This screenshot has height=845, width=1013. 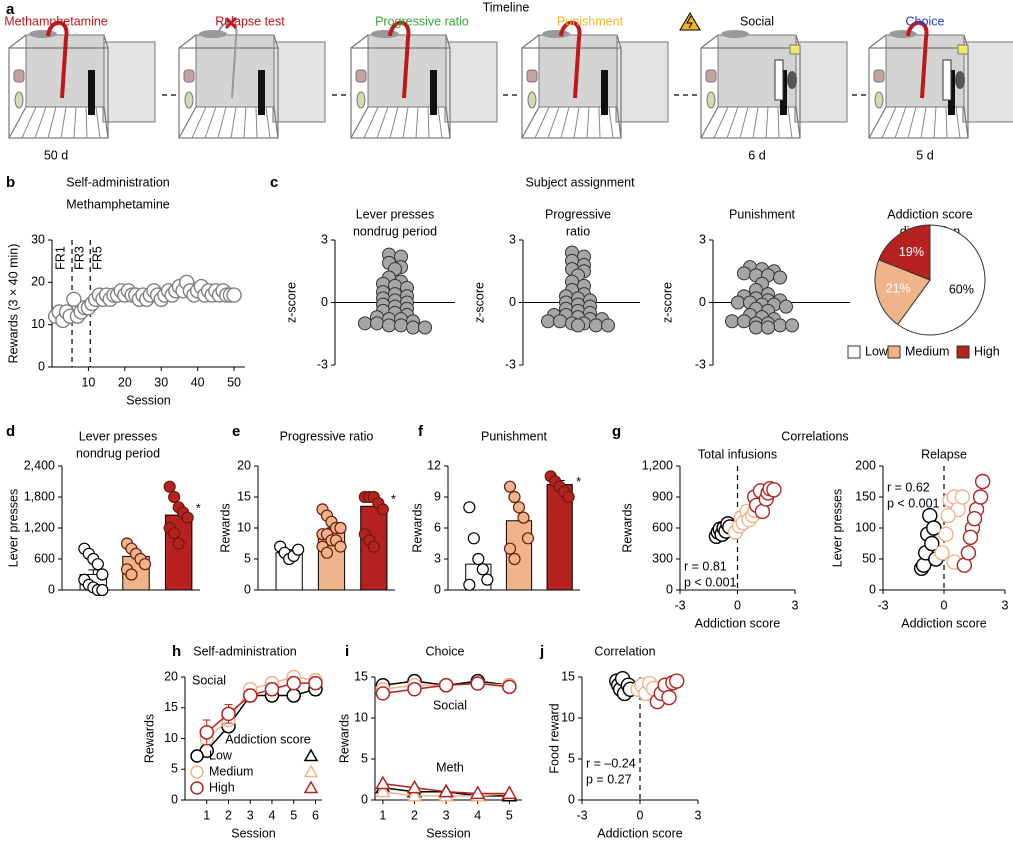 What do you see at coordinates (56, 155) in the screenshot?
I see `stage-duration: 50 d` at bounding box center [56, 155].